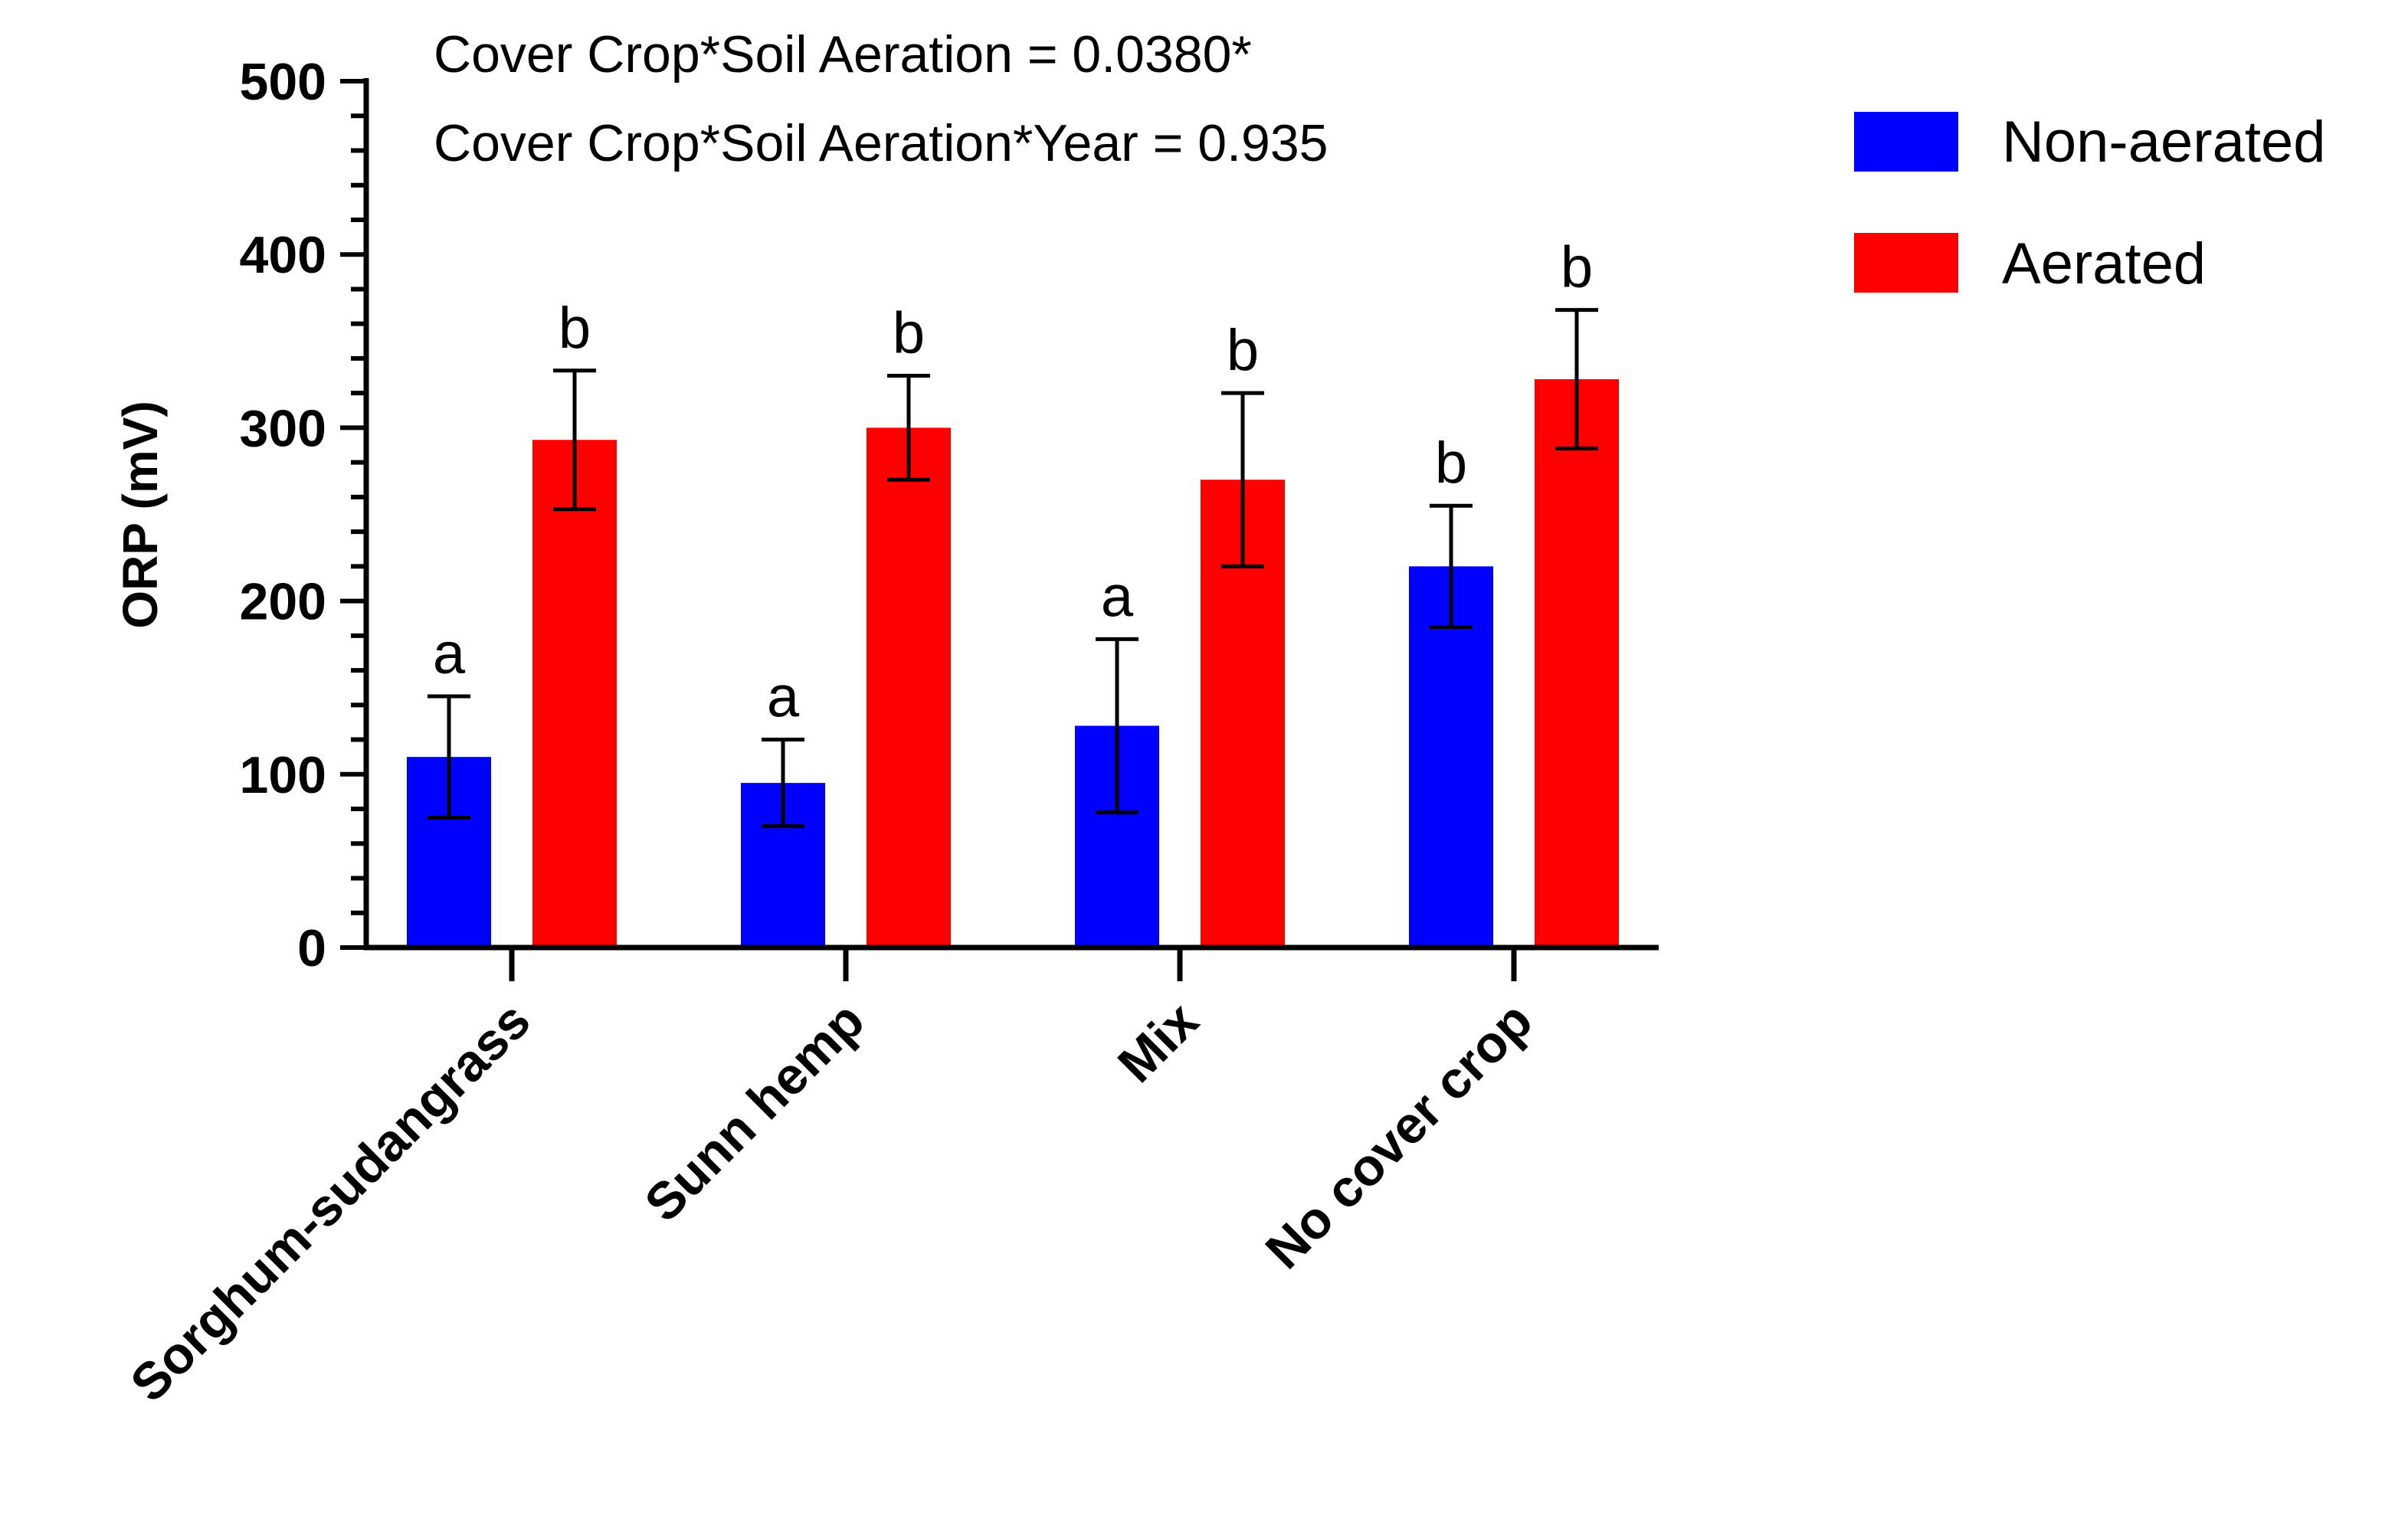  I want to click on y-tick-label-0: 0, so click(312, 948).